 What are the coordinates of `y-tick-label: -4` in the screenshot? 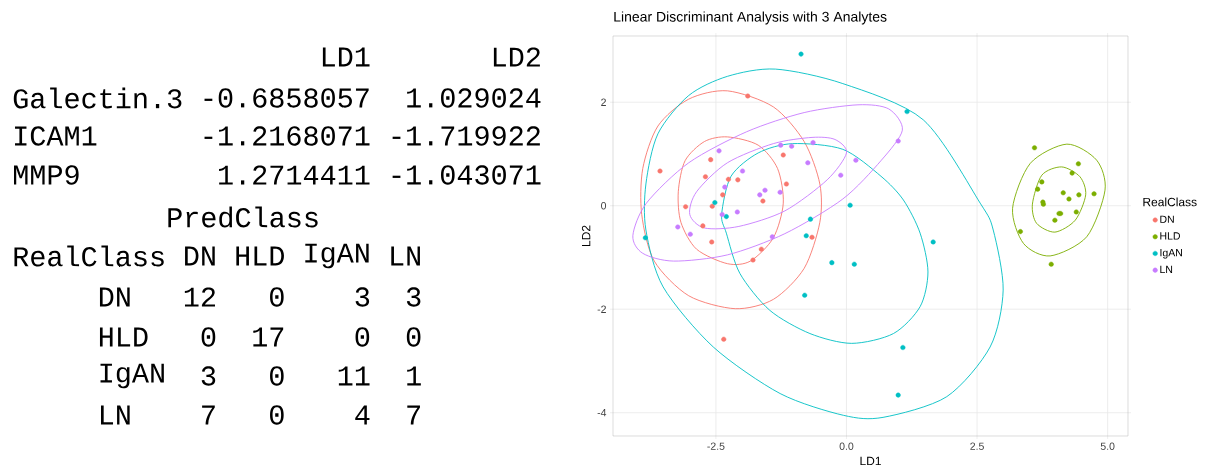 It's located at (602, 413).